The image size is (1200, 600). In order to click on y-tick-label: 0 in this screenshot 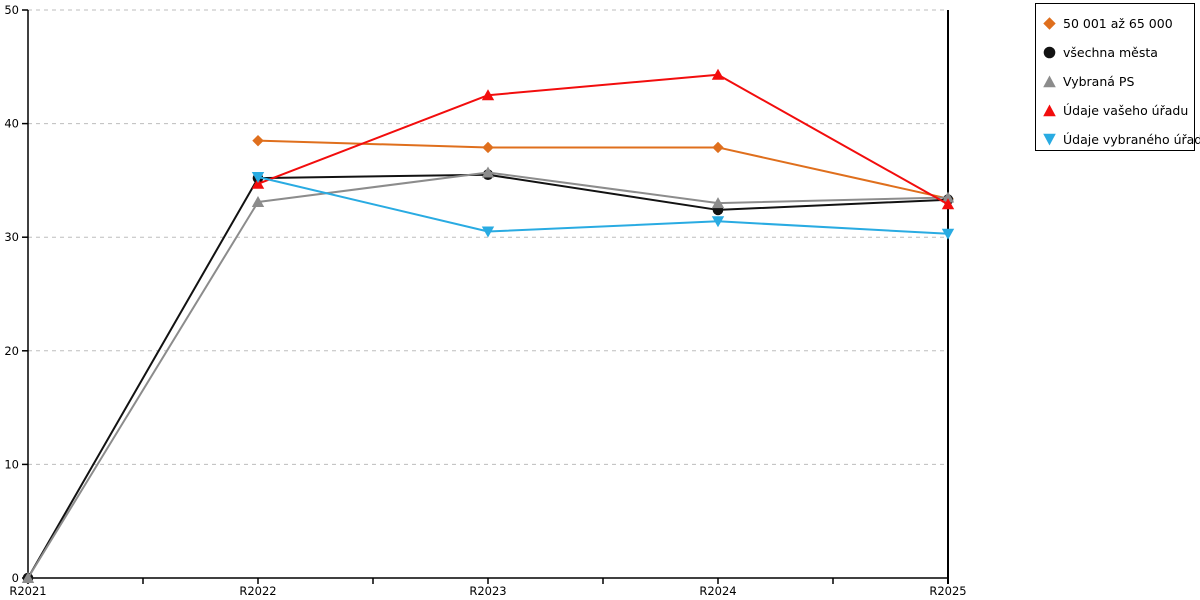, I will do `click(15, 578)`.